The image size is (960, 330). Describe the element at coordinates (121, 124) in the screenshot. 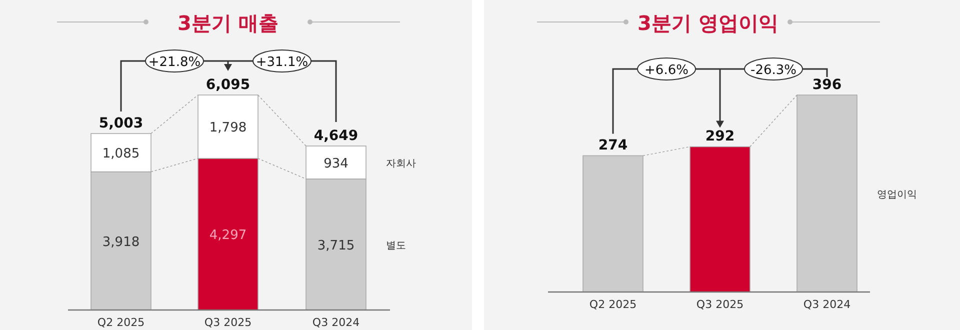

I see `total-label: 5,003` at that location.